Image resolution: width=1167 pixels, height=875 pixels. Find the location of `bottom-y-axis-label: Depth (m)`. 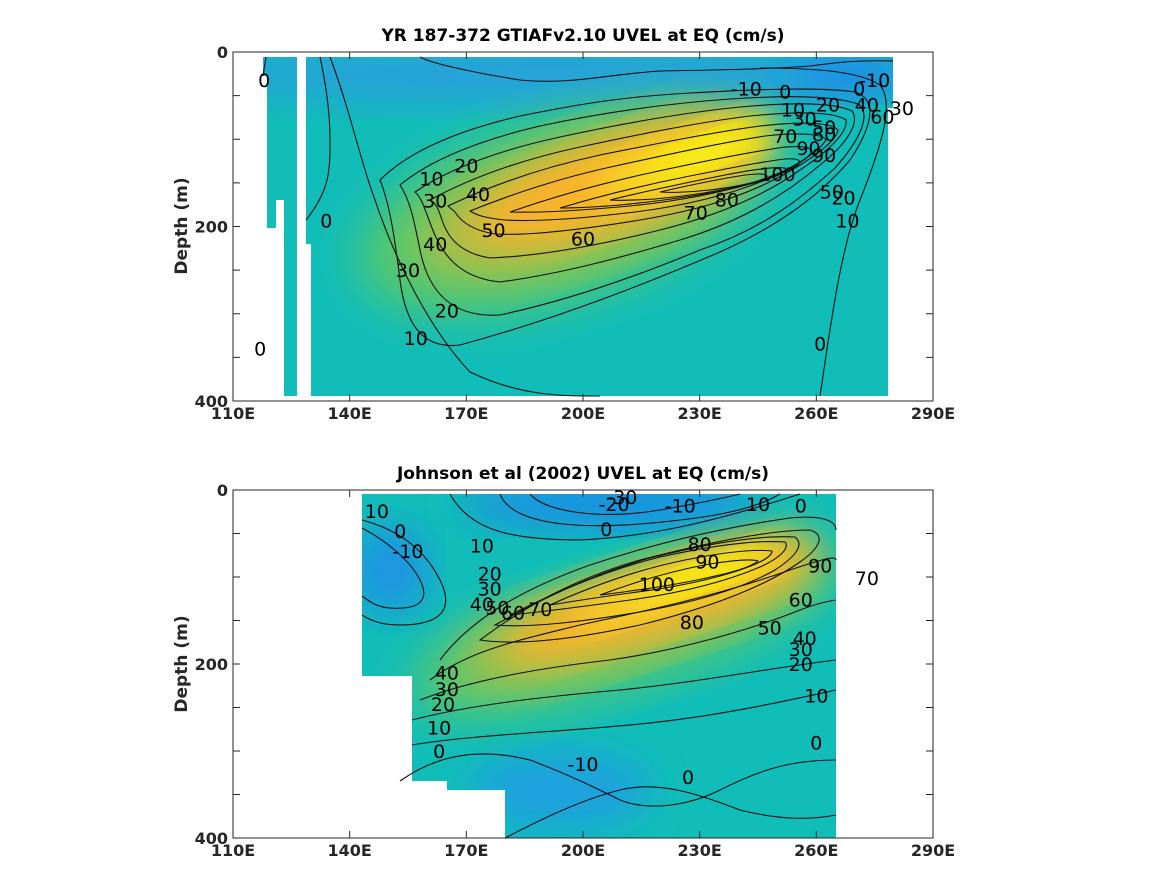

bottom-y-axis-label: Depth (m) is located at coordinates (182, 663).